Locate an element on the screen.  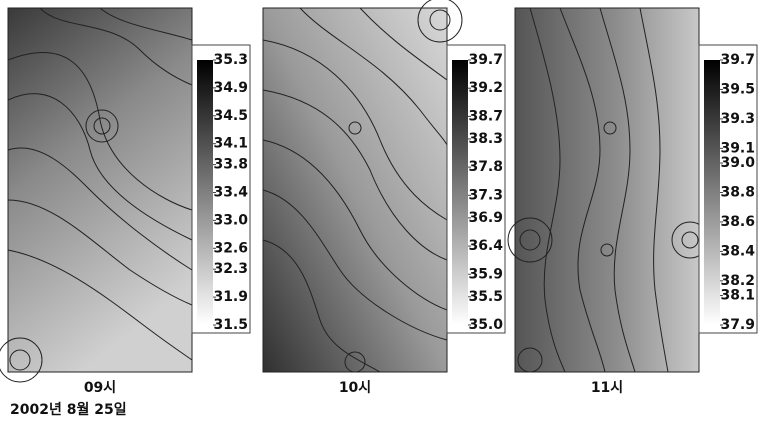
colorbar-tick-label: 33.0 is located at coordinates (230, 220).